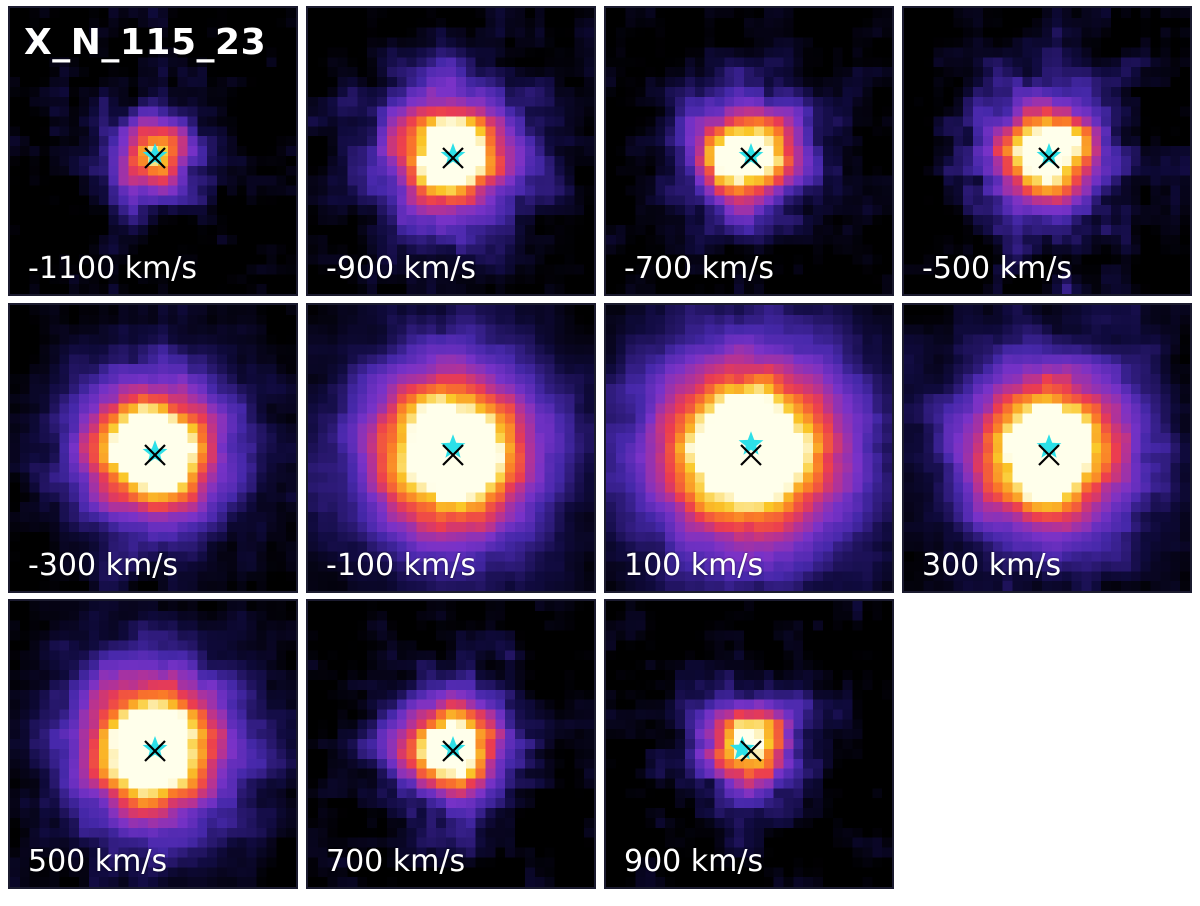  What do you see at coordinates (1047, 151) in the screenshot?
I see `channel-map-panel: -500 km/s` at bounding box center [1047, 151].